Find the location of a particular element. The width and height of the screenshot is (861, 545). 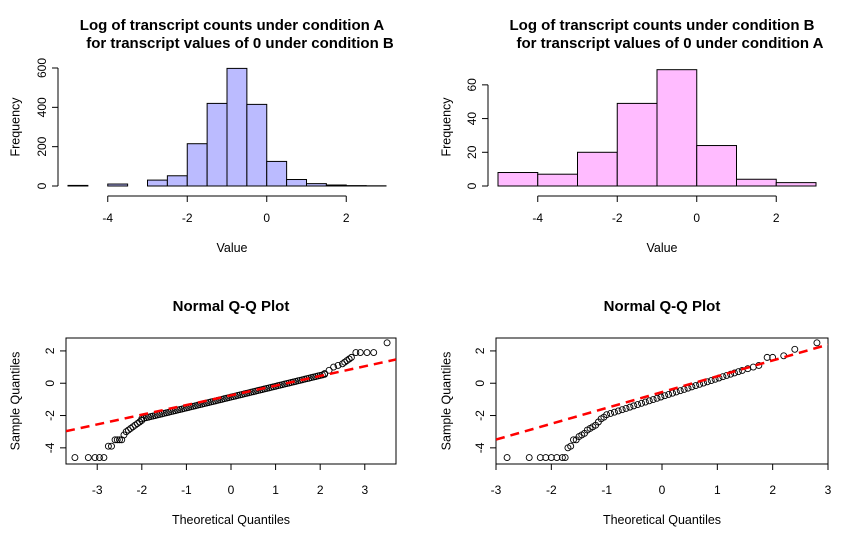

x-tick-label: -1 is located at coordinates (606, 490).